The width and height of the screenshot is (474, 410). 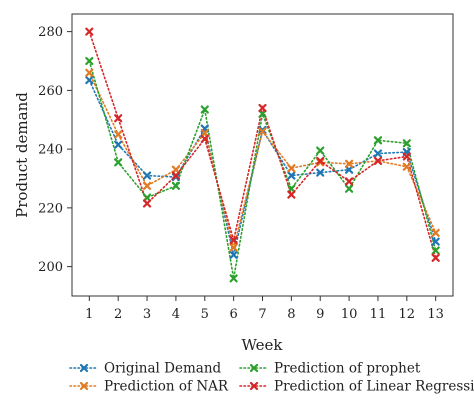 What do you see at coordinates (374, 387) in the screenshot?
I see `legend-label: Prediction of Linear Regression` at bounding box center [374, 387].